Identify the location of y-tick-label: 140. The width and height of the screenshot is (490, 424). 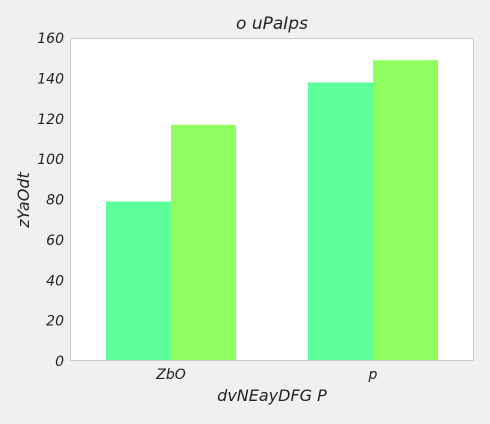
(50, 79).